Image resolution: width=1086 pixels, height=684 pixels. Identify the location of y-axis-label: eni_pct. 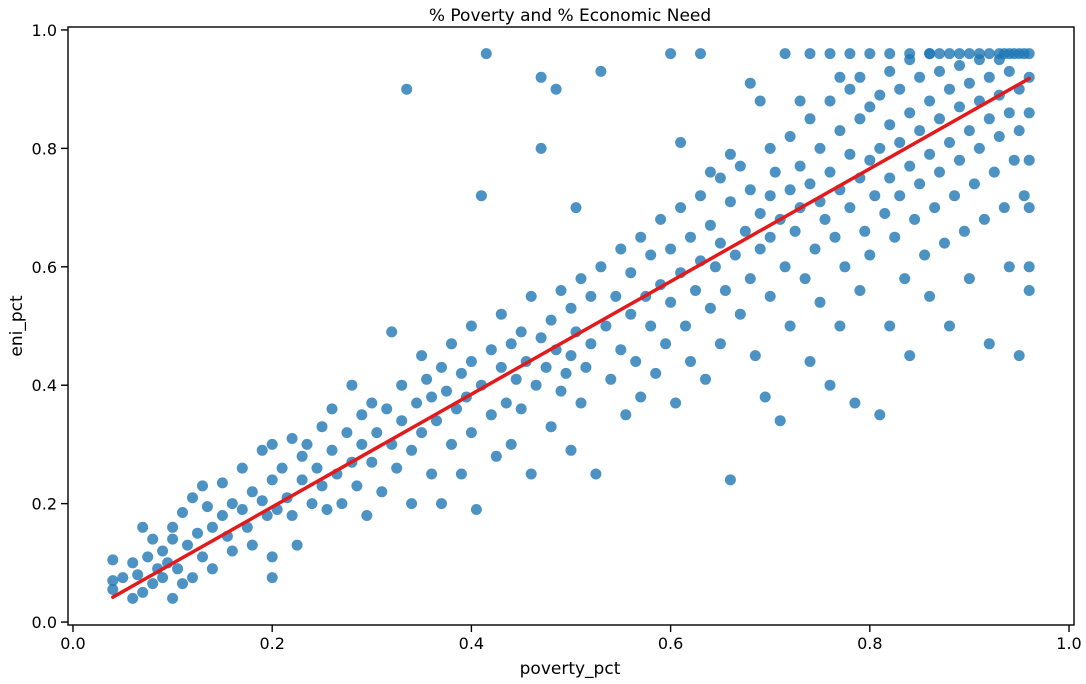
(17, 326).